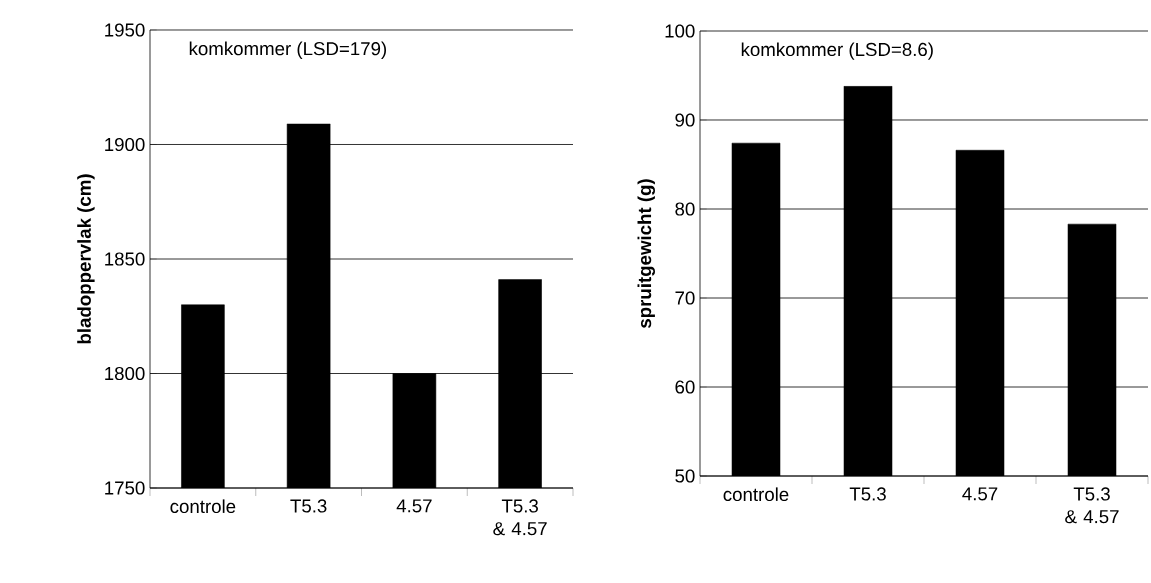 The height and width of the screenshot is (583, 1151). Describe the element at coordinates (685, 209) in the screenshot. I see `y-tick-label: 80` at that location.